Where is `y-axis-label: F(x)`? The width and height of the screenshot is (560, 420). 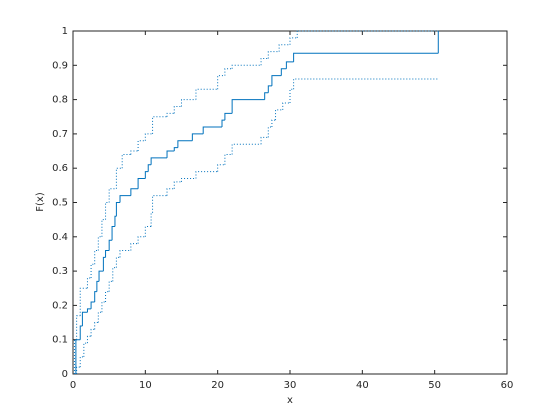
y-axis-label: F(x) is located at coordinates (40, 202).